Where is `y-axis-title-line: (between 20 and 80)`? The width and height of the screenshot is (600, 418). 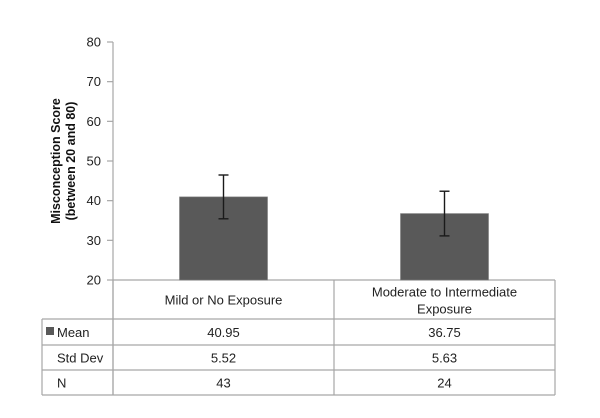 y-axis-title-line: (between 20 and 80) is located at coordinates (71, 161).